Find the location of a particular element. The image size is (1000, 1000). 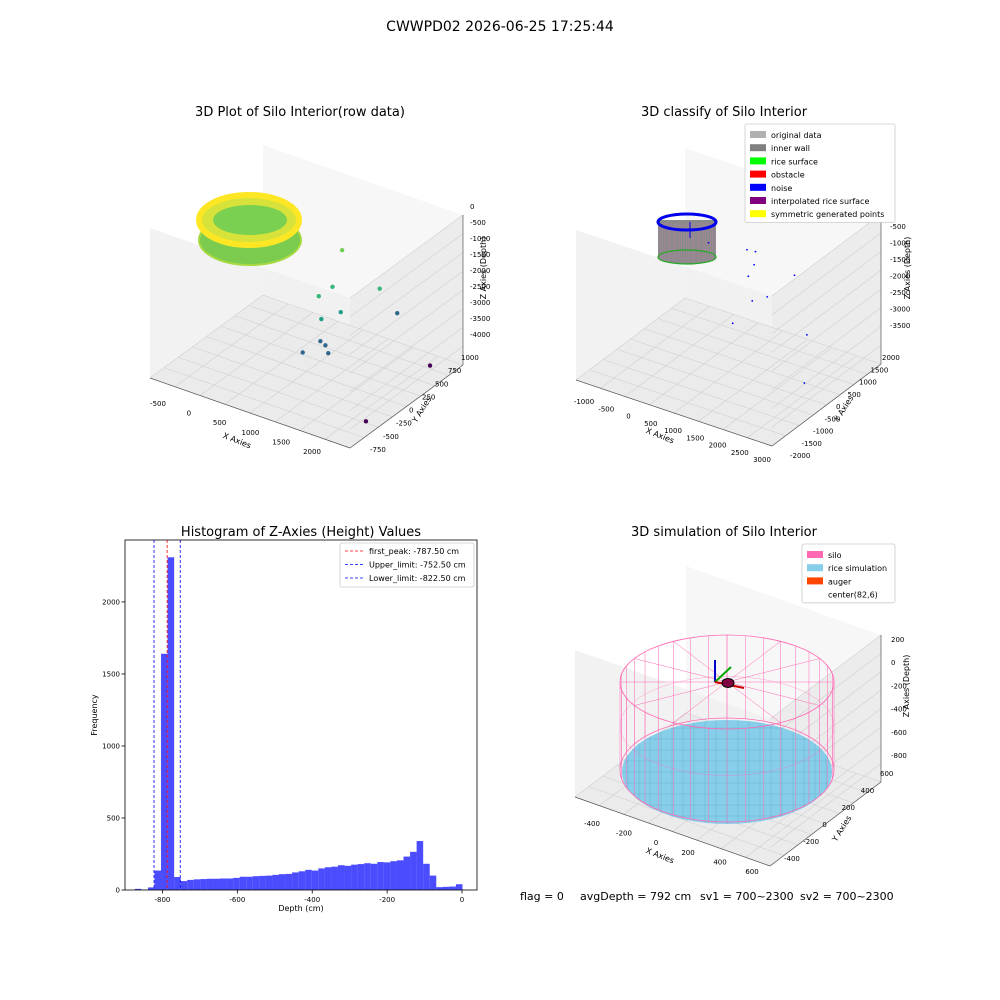

histogram-y-axis-label: Frequency is located at coordinates (94, 715).